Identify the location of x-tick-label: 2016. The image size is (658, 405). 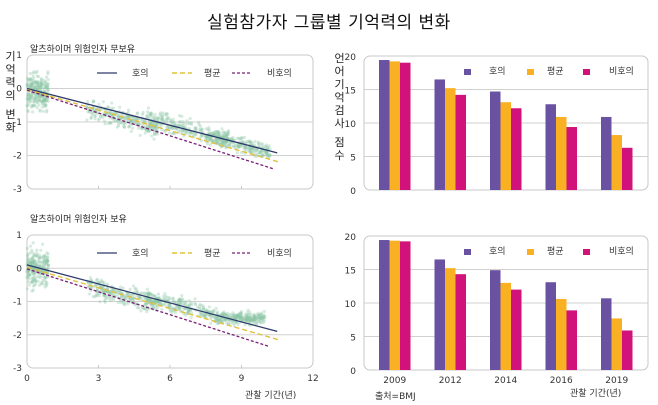
(561, 381).